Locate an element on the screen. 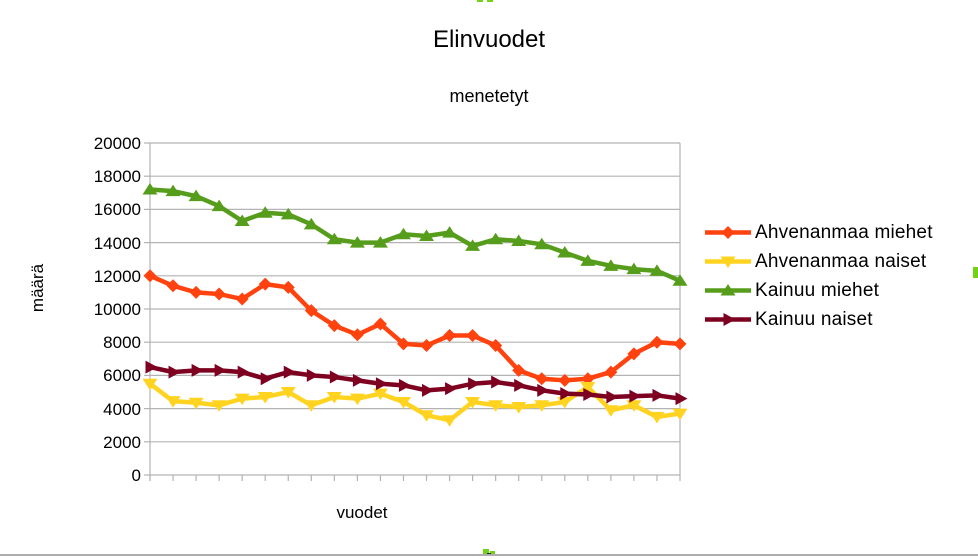 Image resolution: width=978 pixels, height=559 pixels. legend-item-kainuu-miehet: Kainuu miehet is located at coordinates (818, 290).